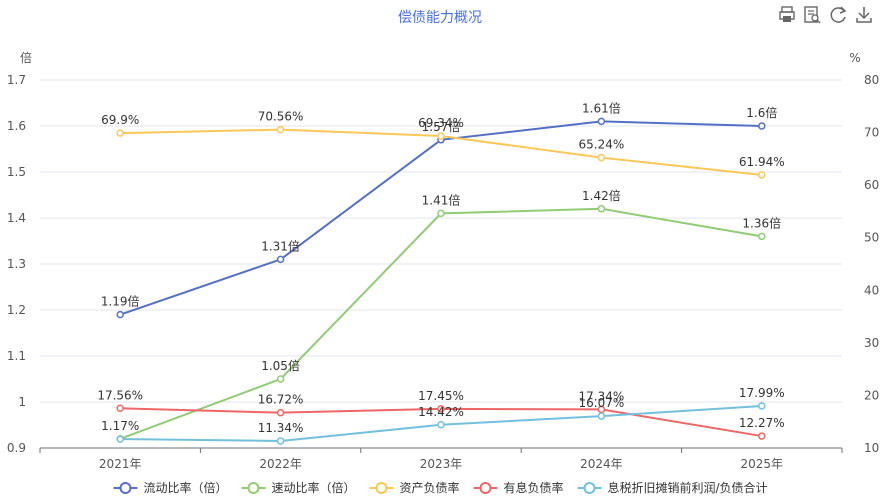  Describe the element at coordinates (16, 80) in the screenshot. I see `left-tick-label: 1.7` at that location.